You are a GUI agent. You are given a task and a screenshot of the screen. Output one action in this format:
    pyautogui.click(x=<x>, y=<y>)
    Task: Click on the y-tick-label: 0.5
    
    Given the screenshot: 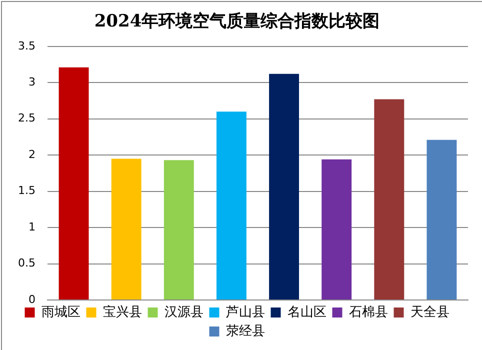 What is the action you would take?
    pyautogui.click(x=27, y=263)
    